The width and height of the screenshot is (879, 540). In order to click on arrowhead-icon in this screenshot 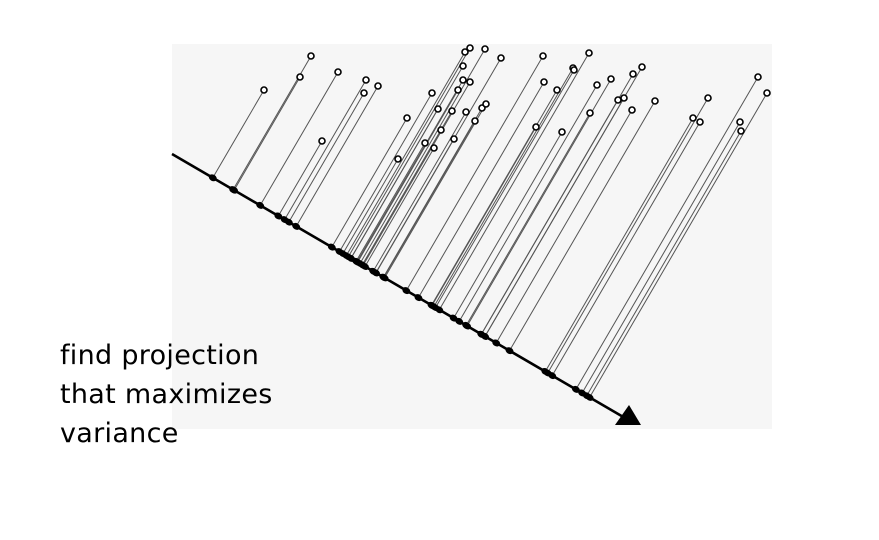, I will do `click(628, 415)`.